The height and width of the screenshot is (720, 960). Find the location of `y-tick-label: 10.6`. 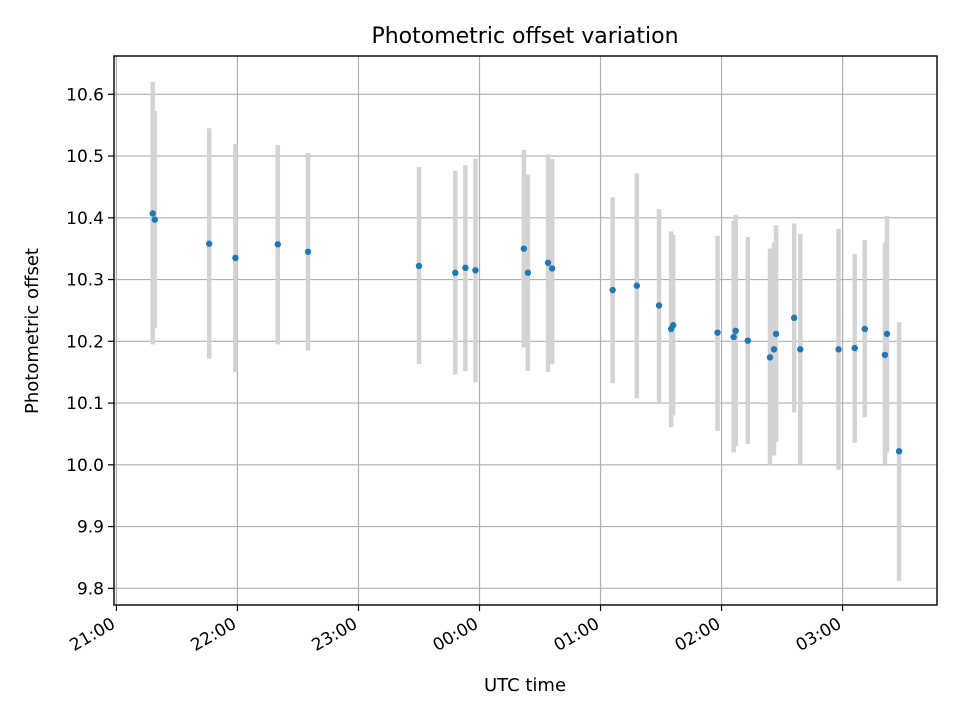

y-tick-label: 10.6 is located at coordinates (85, 95).